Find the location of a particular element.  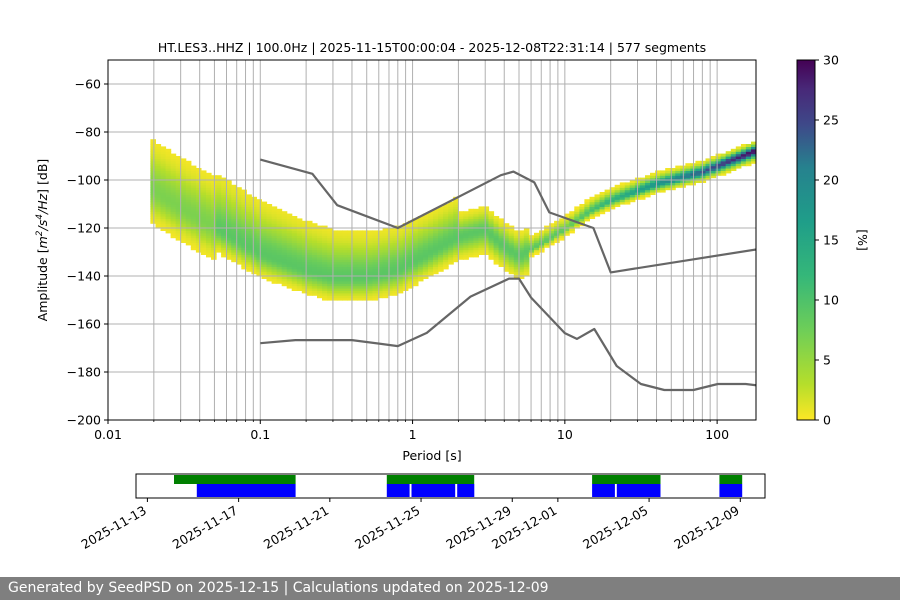

date-tick-label: 2025-12-09 is located at coordinates (706, 527).